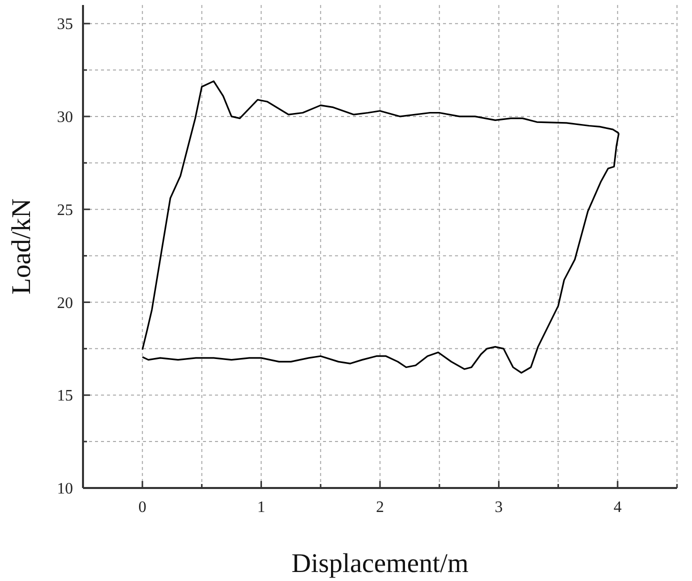 The image size is (692, 581). Describe the element at coordinates (618, 507) in the screenshot. I see `x-tick-label: 4` at that location.